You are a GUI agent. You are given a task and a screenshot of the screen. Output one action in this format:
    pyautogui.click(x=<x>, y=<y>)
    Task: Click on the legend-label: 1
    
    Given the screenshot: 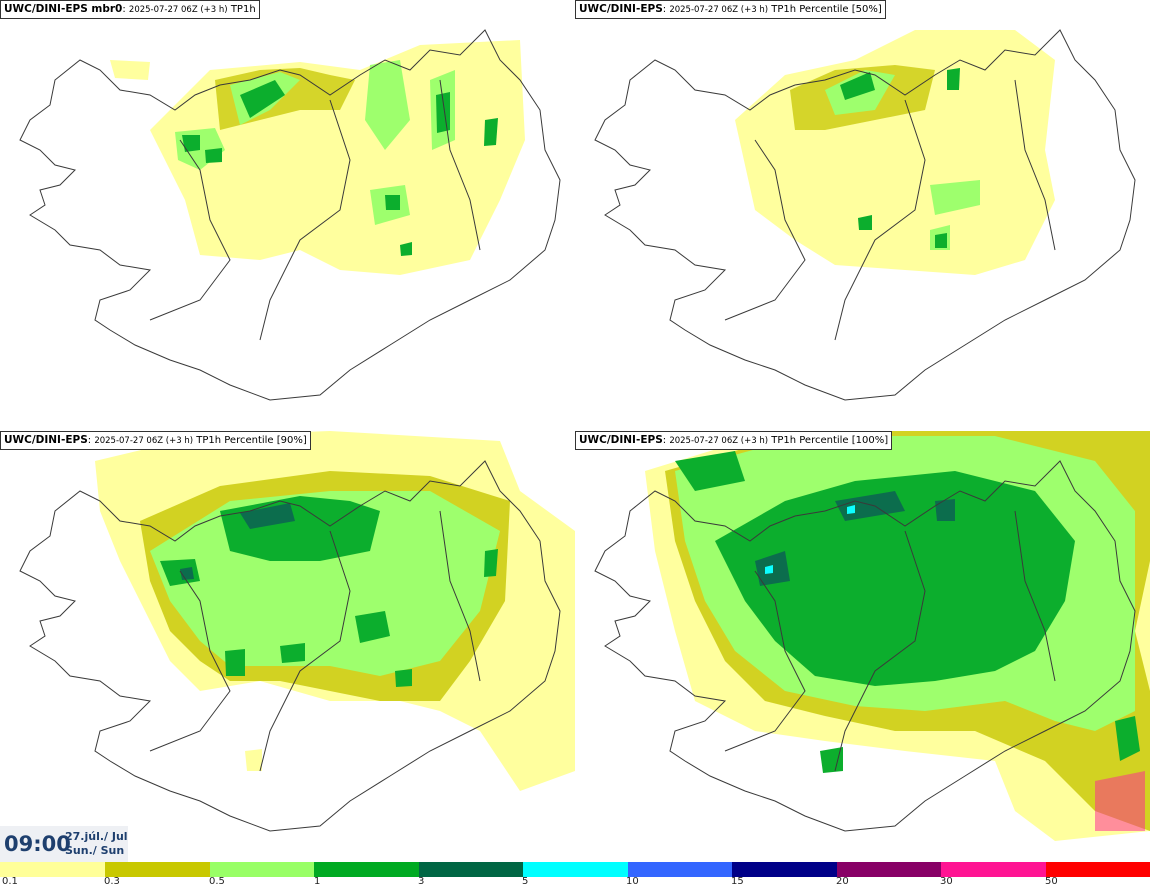 What is the action you would take?
    pyautogui.click(x=317, y=881)
    